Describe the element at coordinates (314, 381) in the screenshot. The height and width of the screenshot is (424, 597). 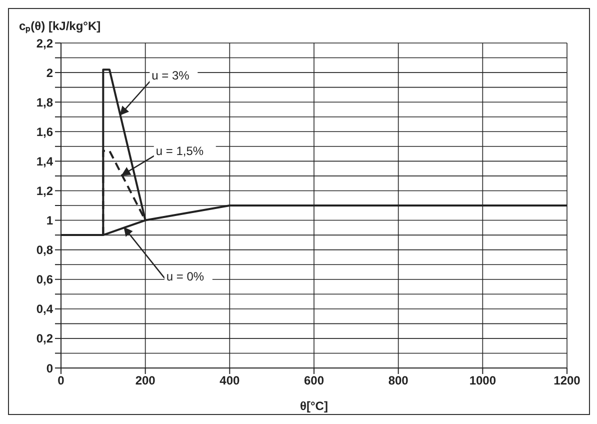
I see `x-tick-label: 600` at that location.